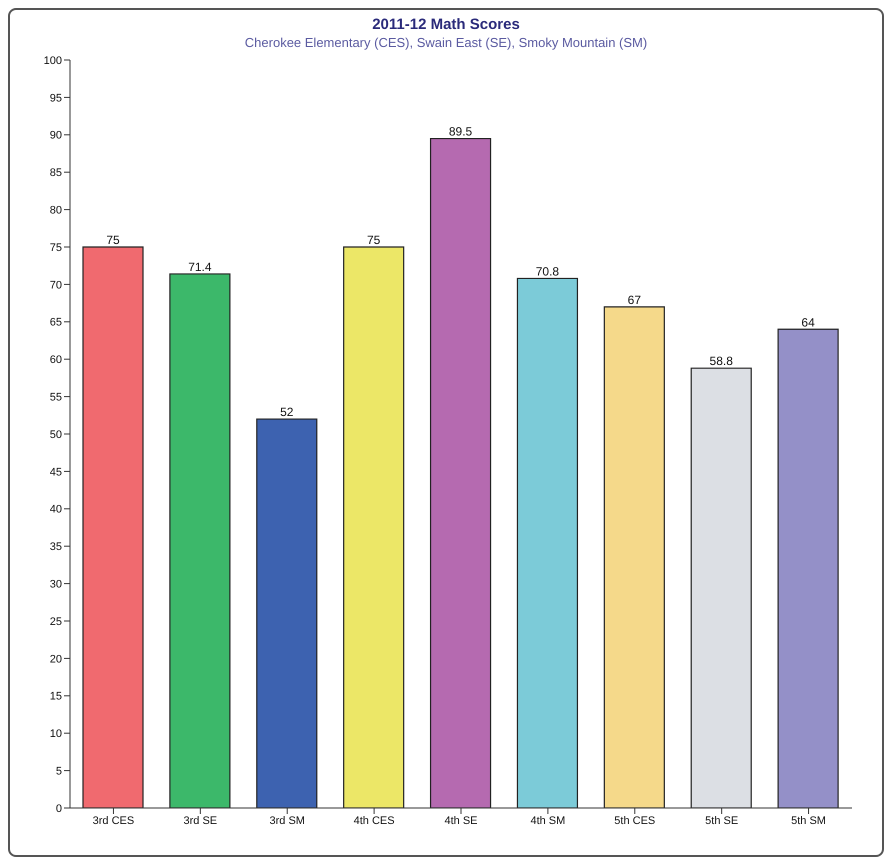  What do you see at coordinates (808, 322) in the screenshot?
I see `data-label: 64` at bounding box center [808, 322].